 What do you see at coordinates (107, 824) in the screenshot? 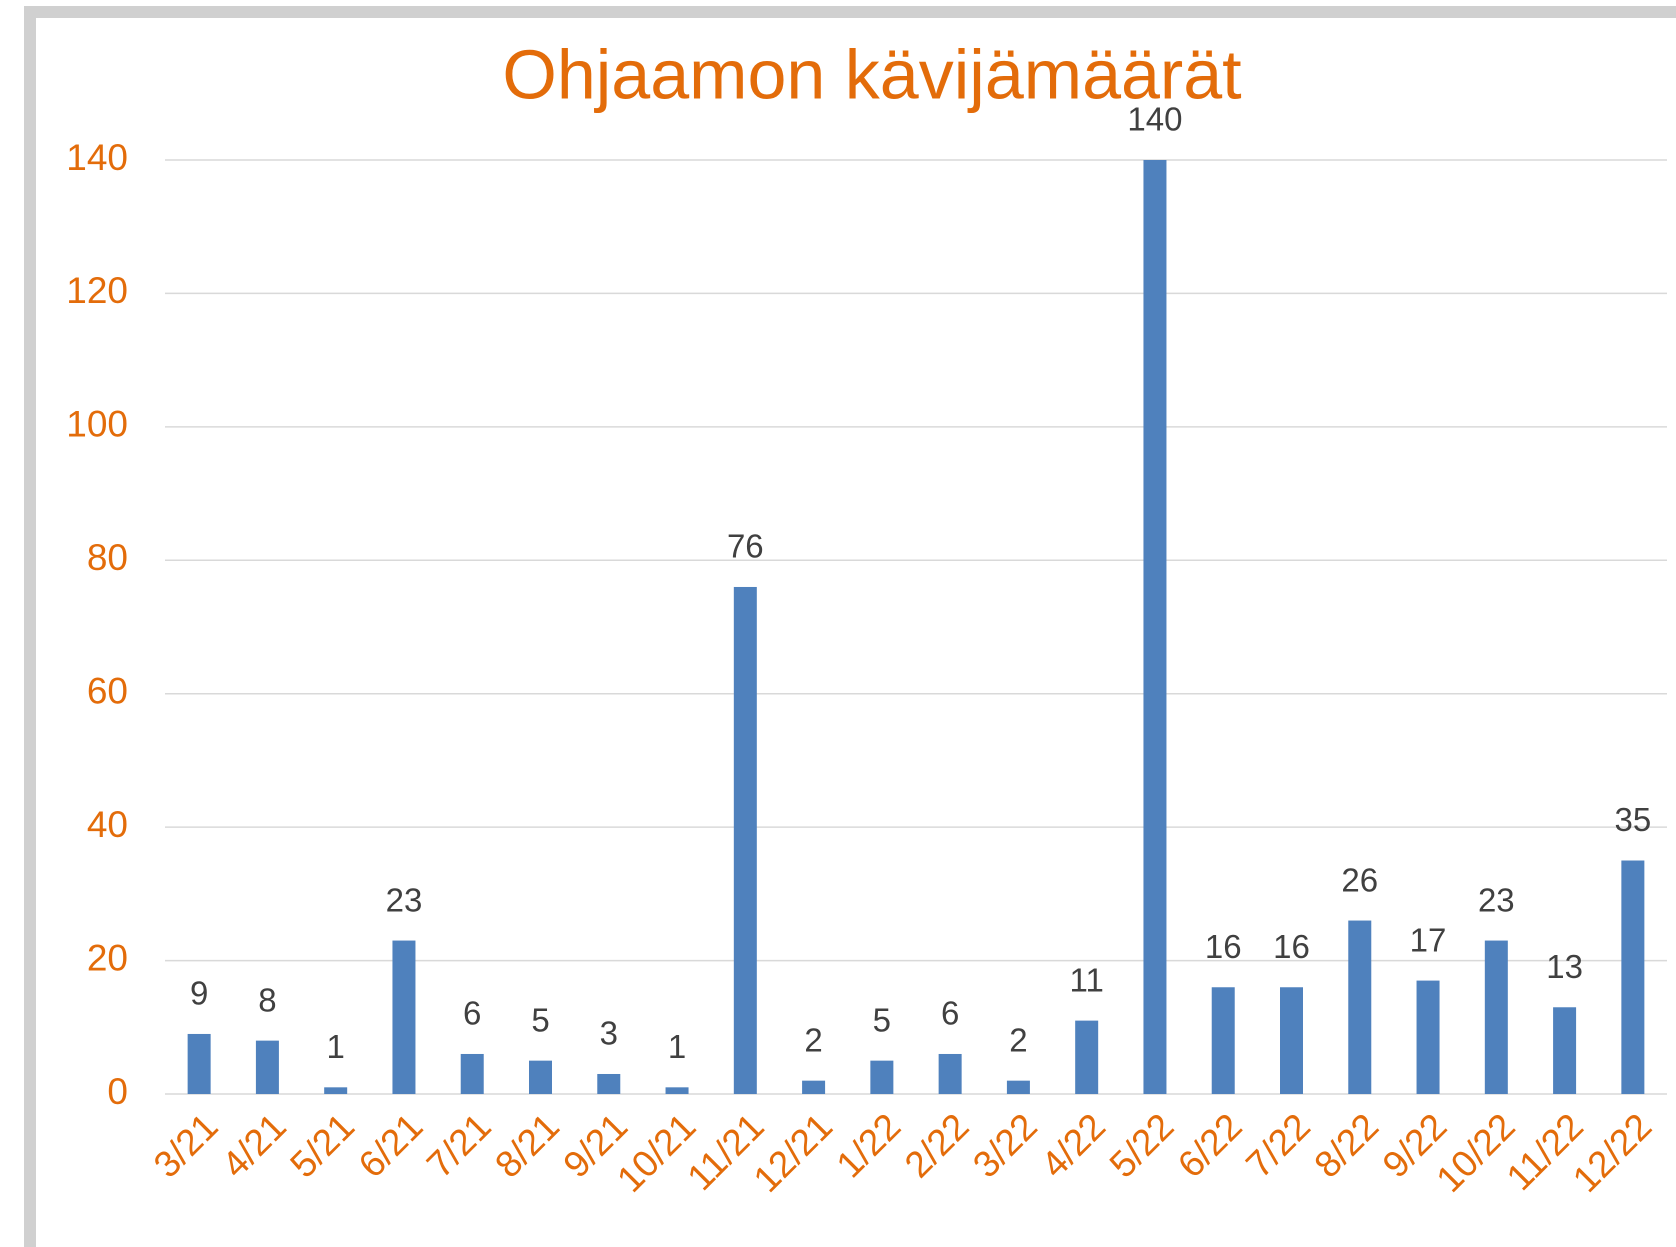
I see `y-tick-label: 40` at bounding box center [107, 824].